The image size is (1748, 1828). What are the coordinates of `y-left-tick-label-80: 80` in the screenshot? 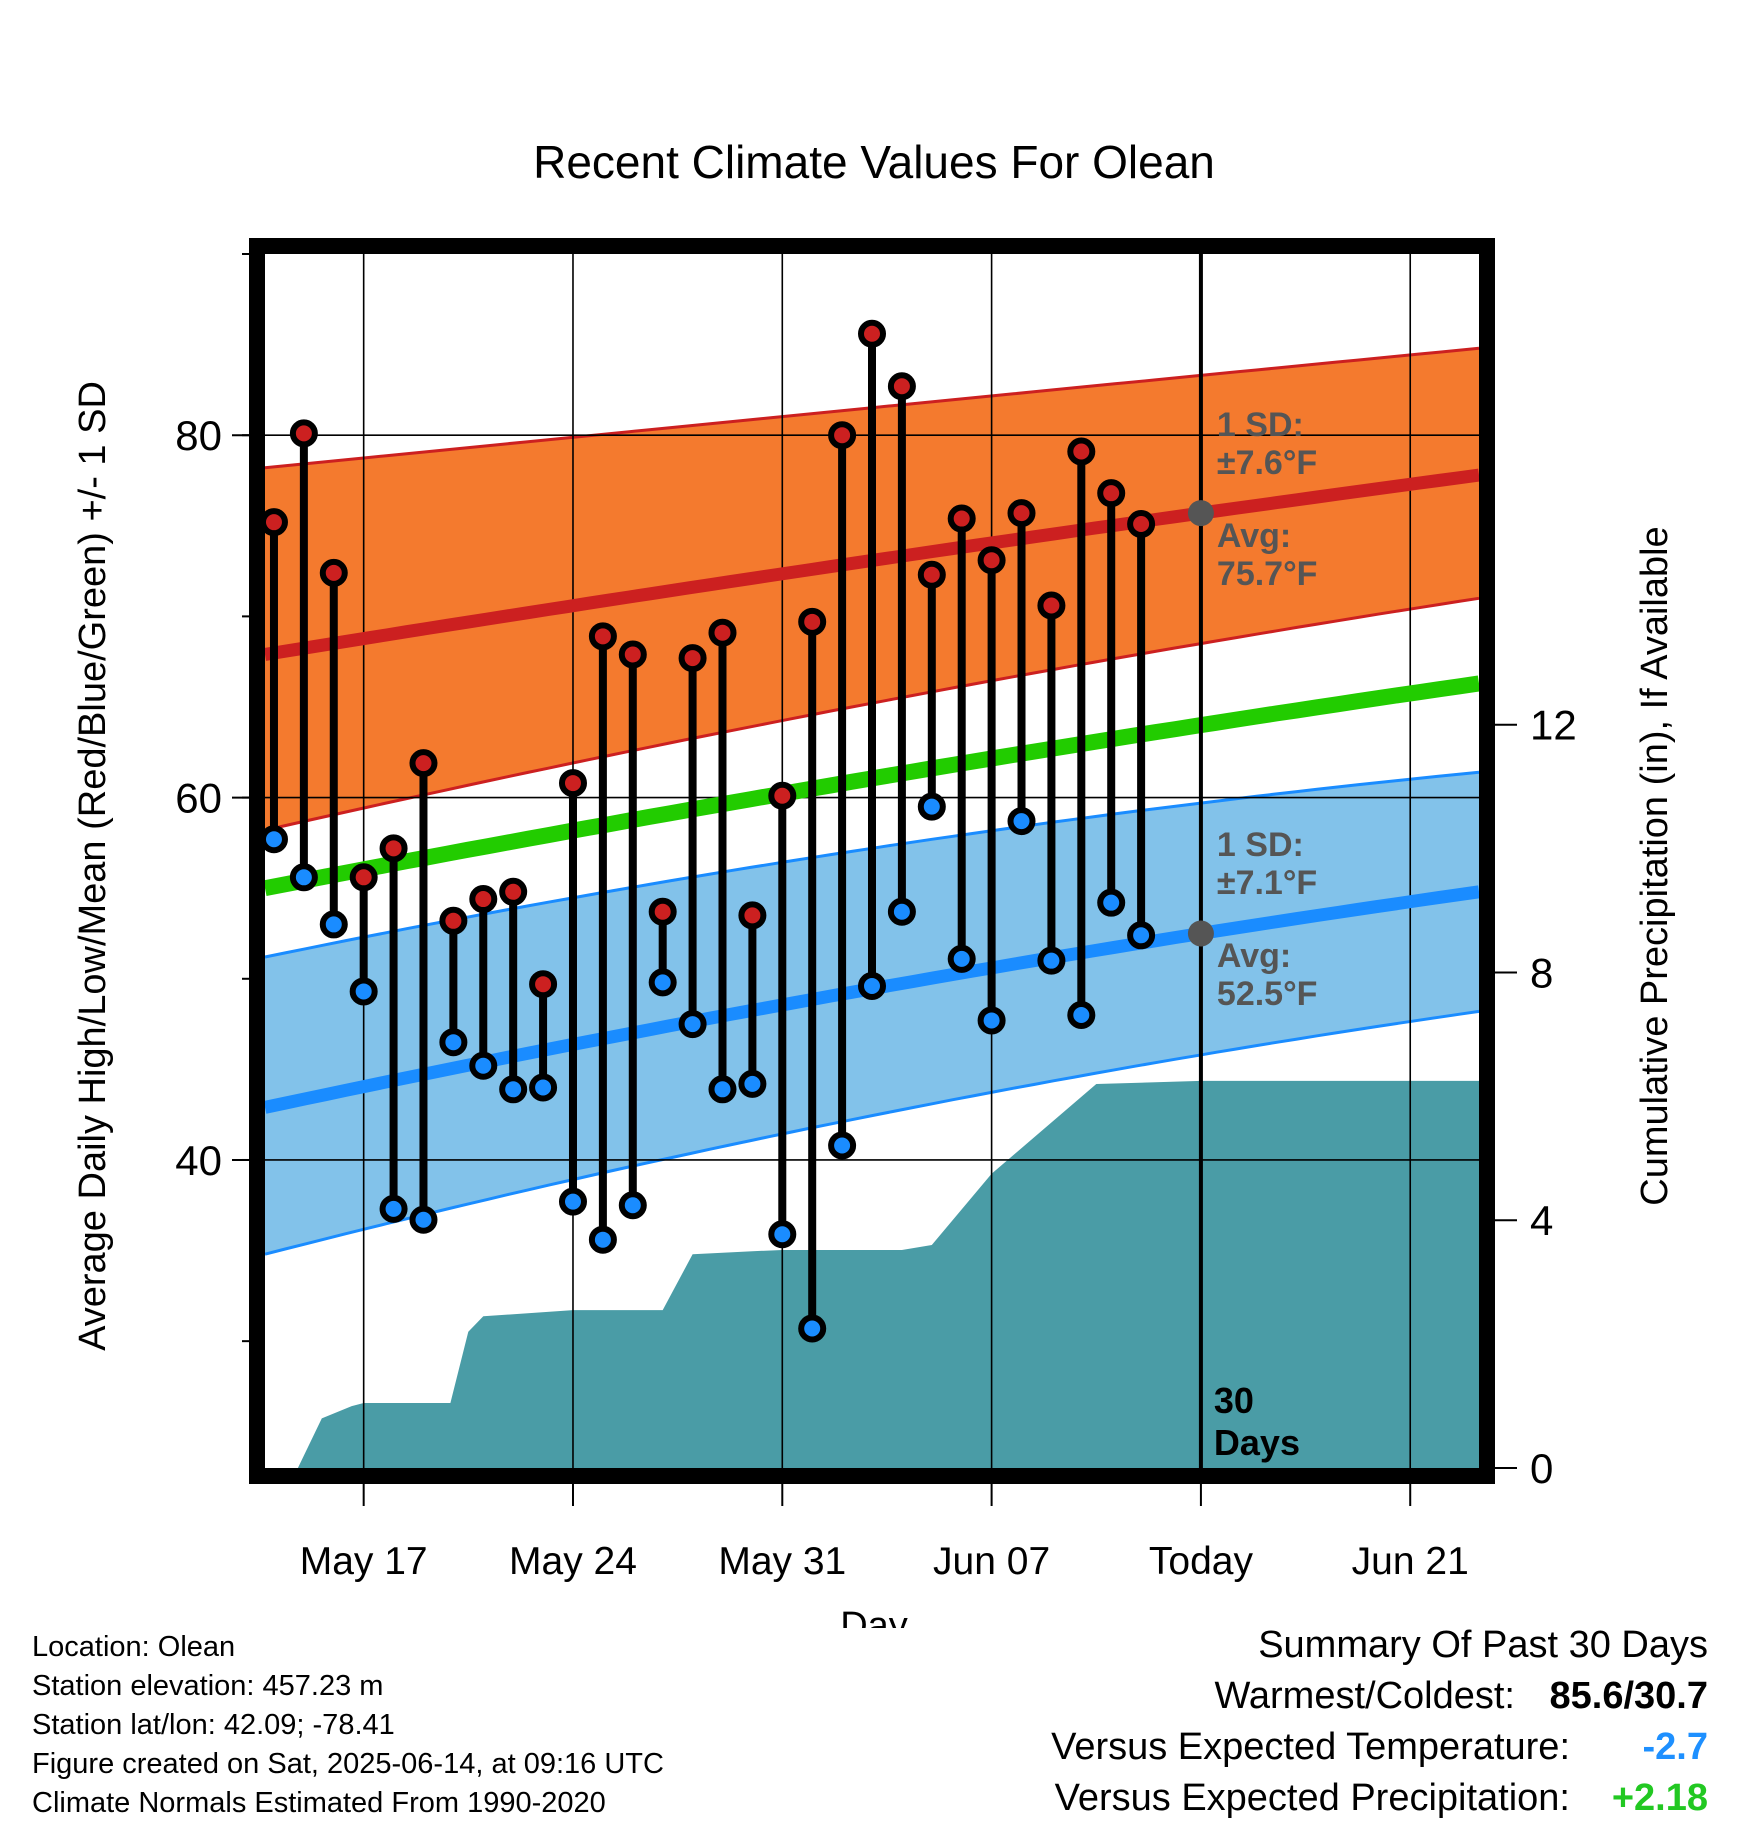 It's located at (198, 435).